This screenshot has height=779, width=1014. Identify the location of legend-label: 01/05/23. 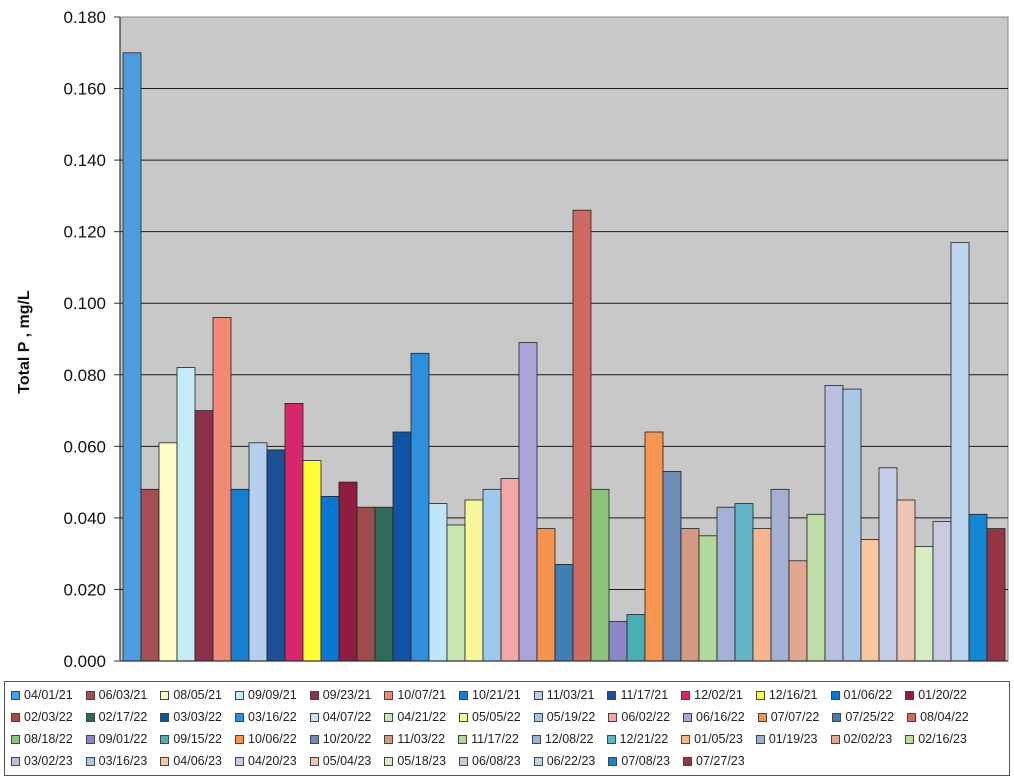
(718, 739).